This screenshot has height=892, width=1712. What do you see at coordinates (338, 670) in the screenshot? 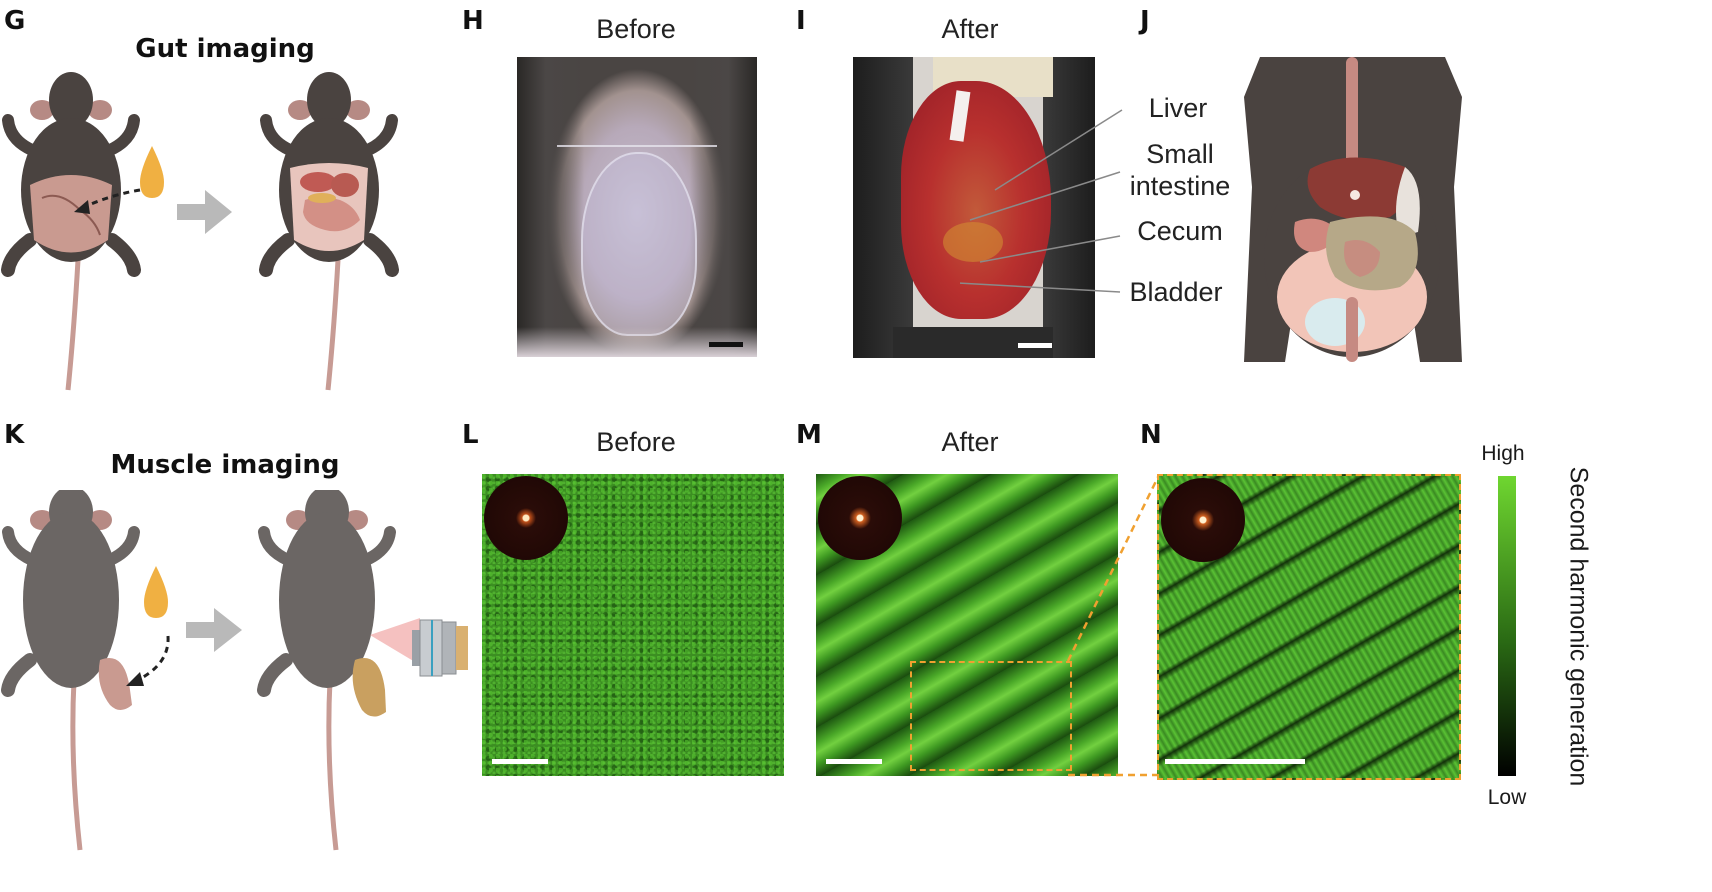
I see `mouse-after-muscle-icon` at bounding box center [338, 670].